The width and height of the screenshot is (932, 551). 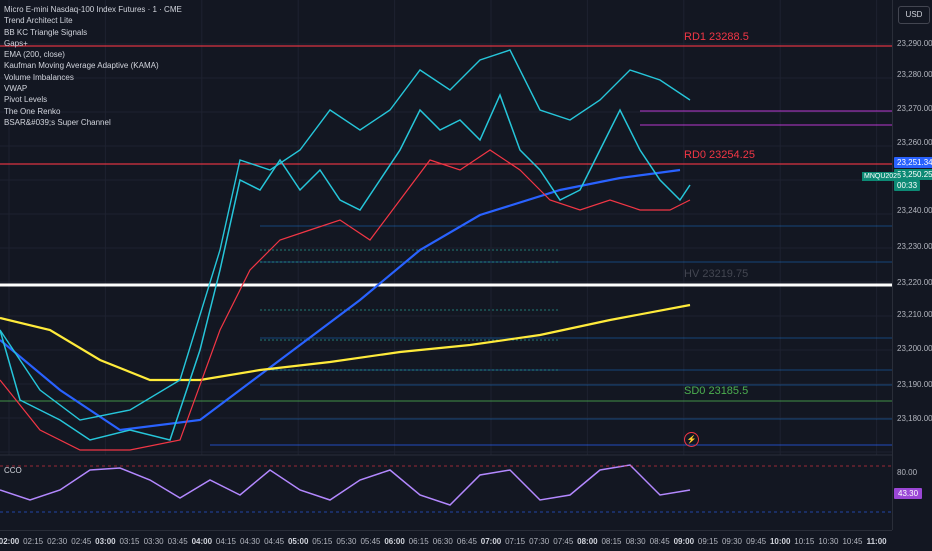 I want to click on indicator-ema: EMA (200, close), so click(x=34, y=55).